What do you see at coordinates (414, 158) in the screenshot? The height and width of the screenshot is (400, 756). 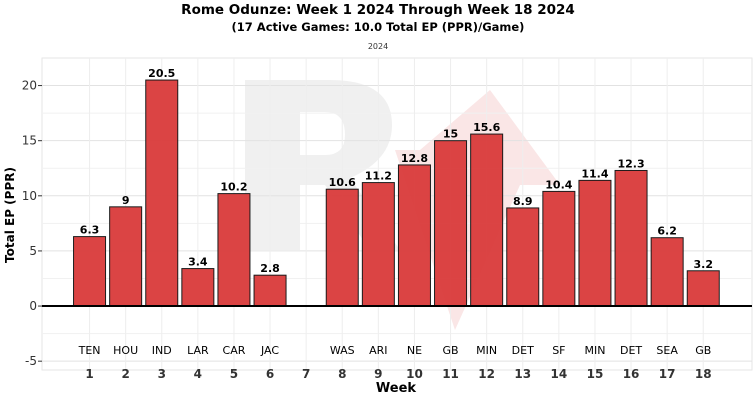 I see `bar-value-label: 12.8` at bounding box center [414, 158].